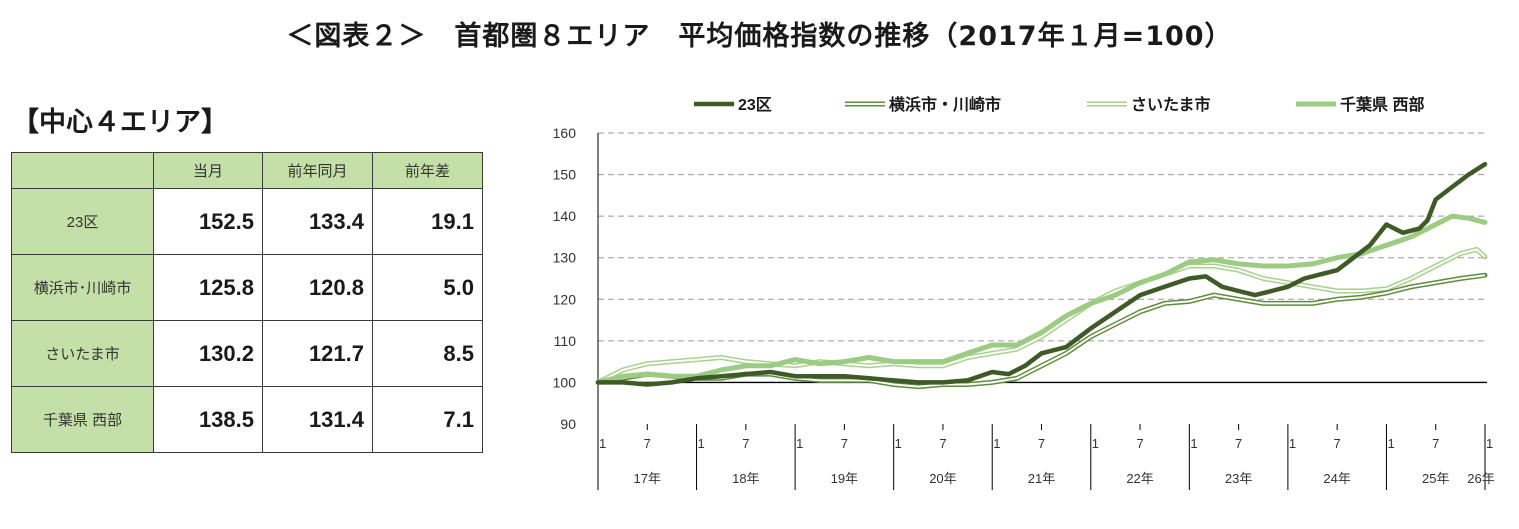 The width and height of the screenshot is (1519, 529). I want to click on x-year-label: 21年, so click(1041, 478).